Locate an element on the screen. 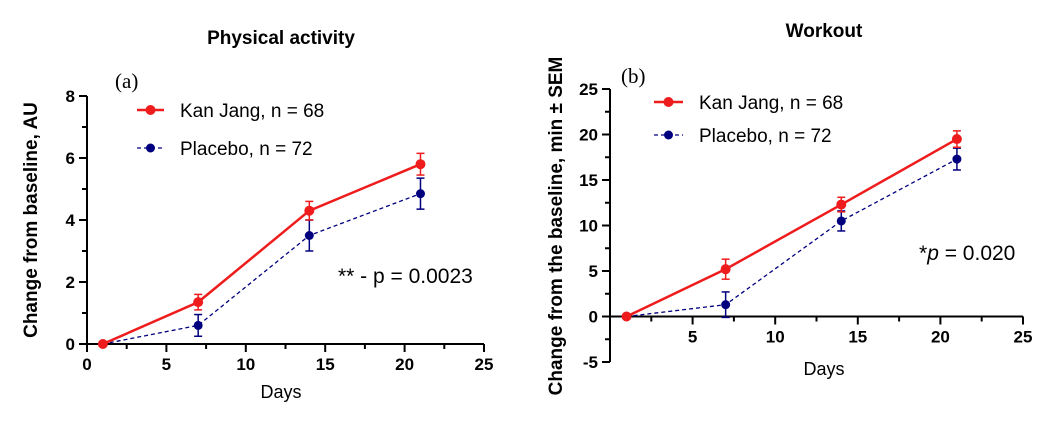 This screenshot has width=1043, height=421. chart2-annotation-value: = 0.020 is located at coordinates (977, 253).